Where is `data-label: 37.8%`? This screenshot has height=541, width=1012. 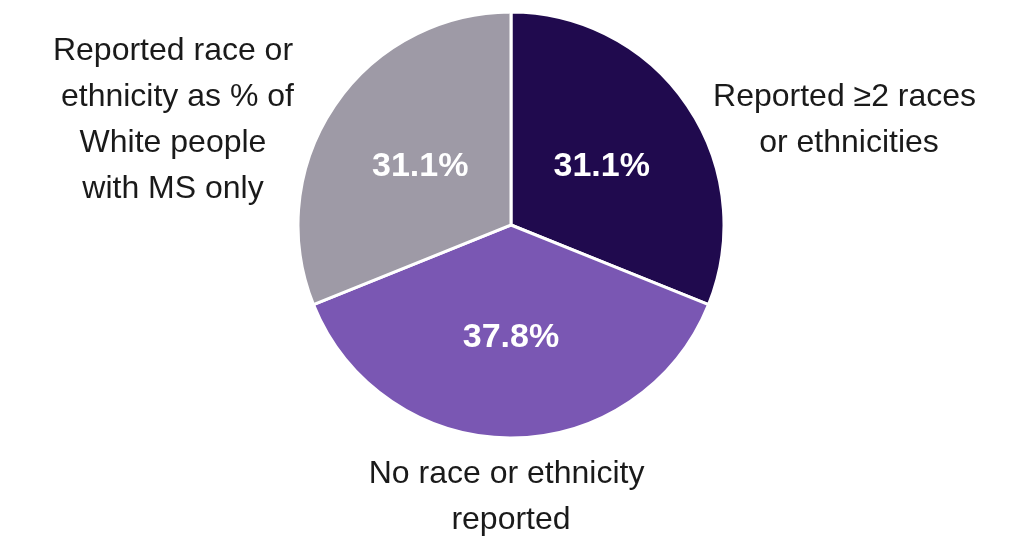
data-label: 37.8% is located at coordinates (511, 334).